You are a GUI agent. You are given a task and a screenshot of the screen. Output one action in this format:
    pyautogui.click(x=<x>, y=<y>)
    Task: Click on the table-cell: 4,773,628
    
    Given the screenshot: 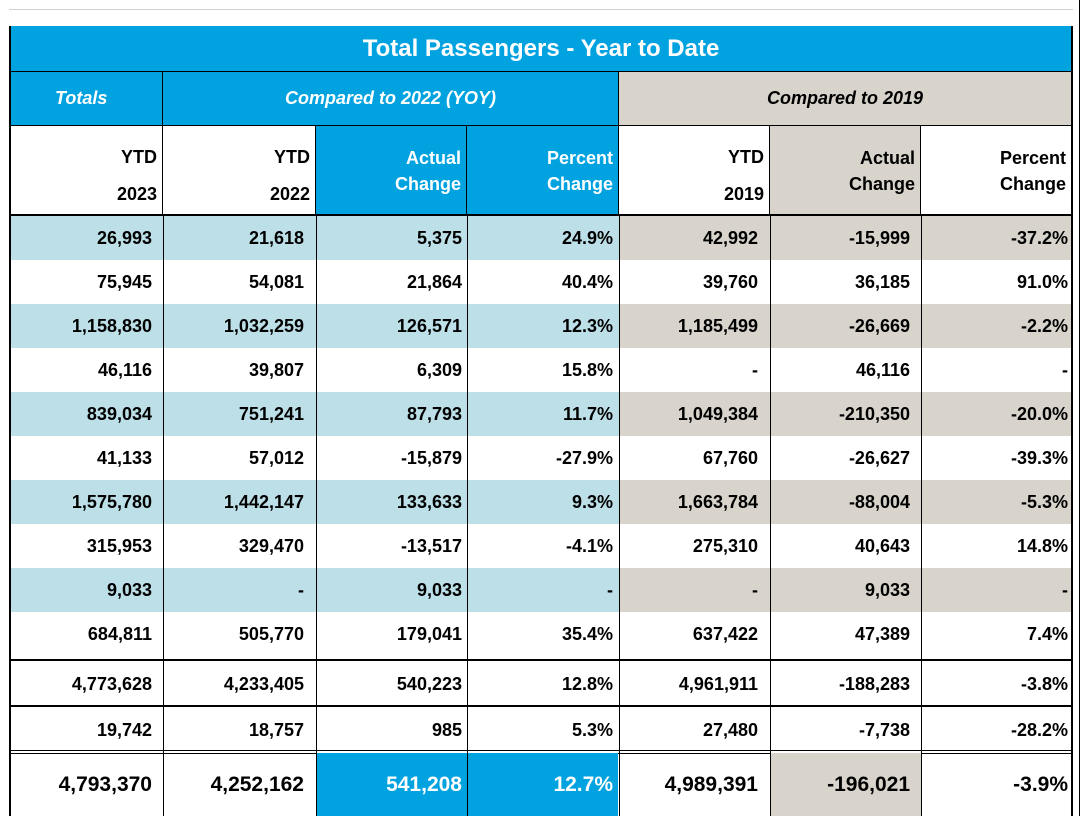 What is the action you would take?
    pyautogui.click(x=111, y=684)
    